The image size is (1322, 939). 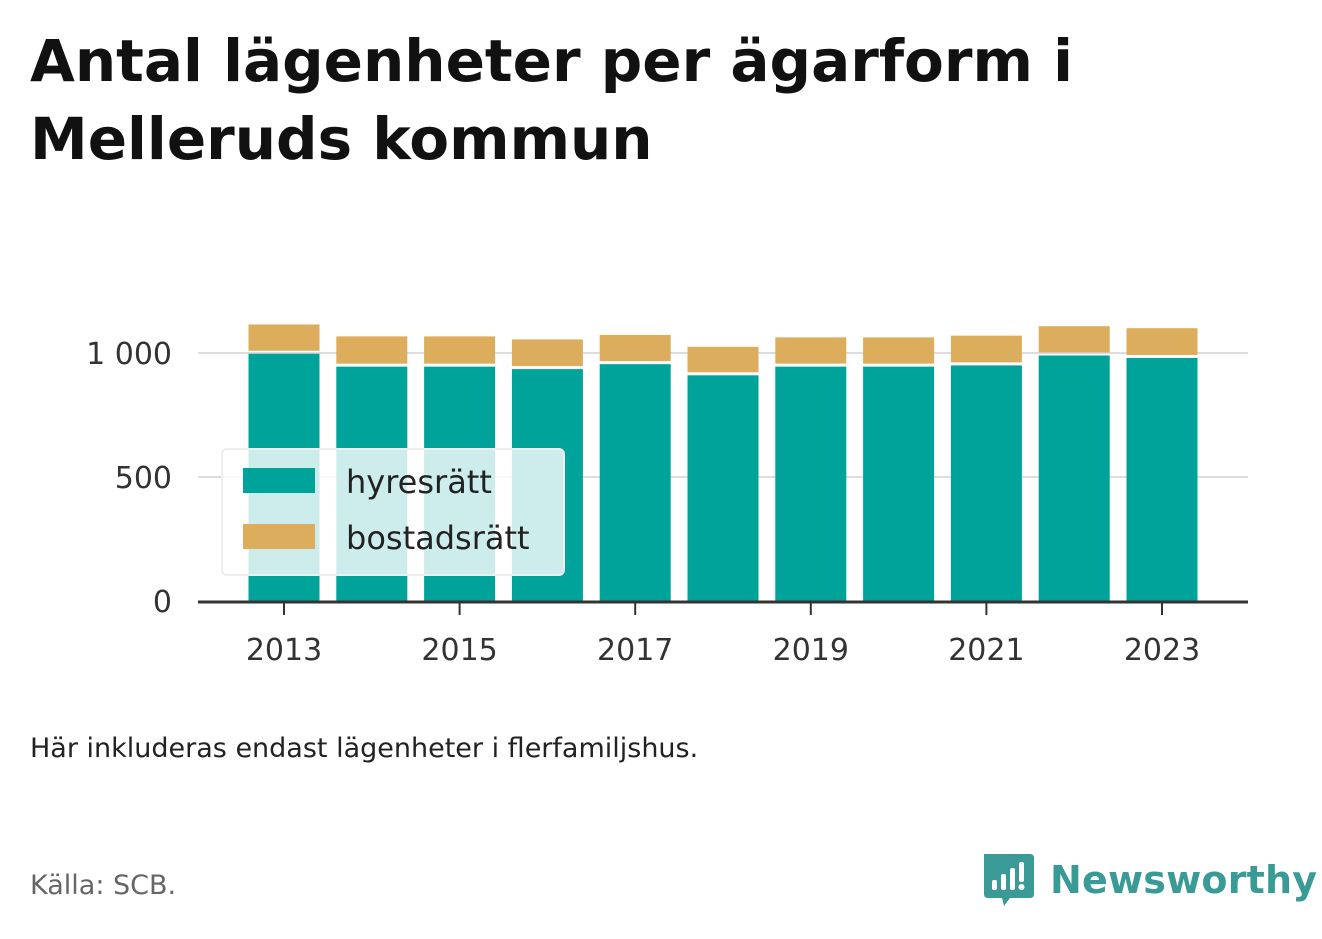 What do you see at coordinates (811, 650) in the screenshot?
I see `x-tick-label: 2019` at bounding box center [811, 650].